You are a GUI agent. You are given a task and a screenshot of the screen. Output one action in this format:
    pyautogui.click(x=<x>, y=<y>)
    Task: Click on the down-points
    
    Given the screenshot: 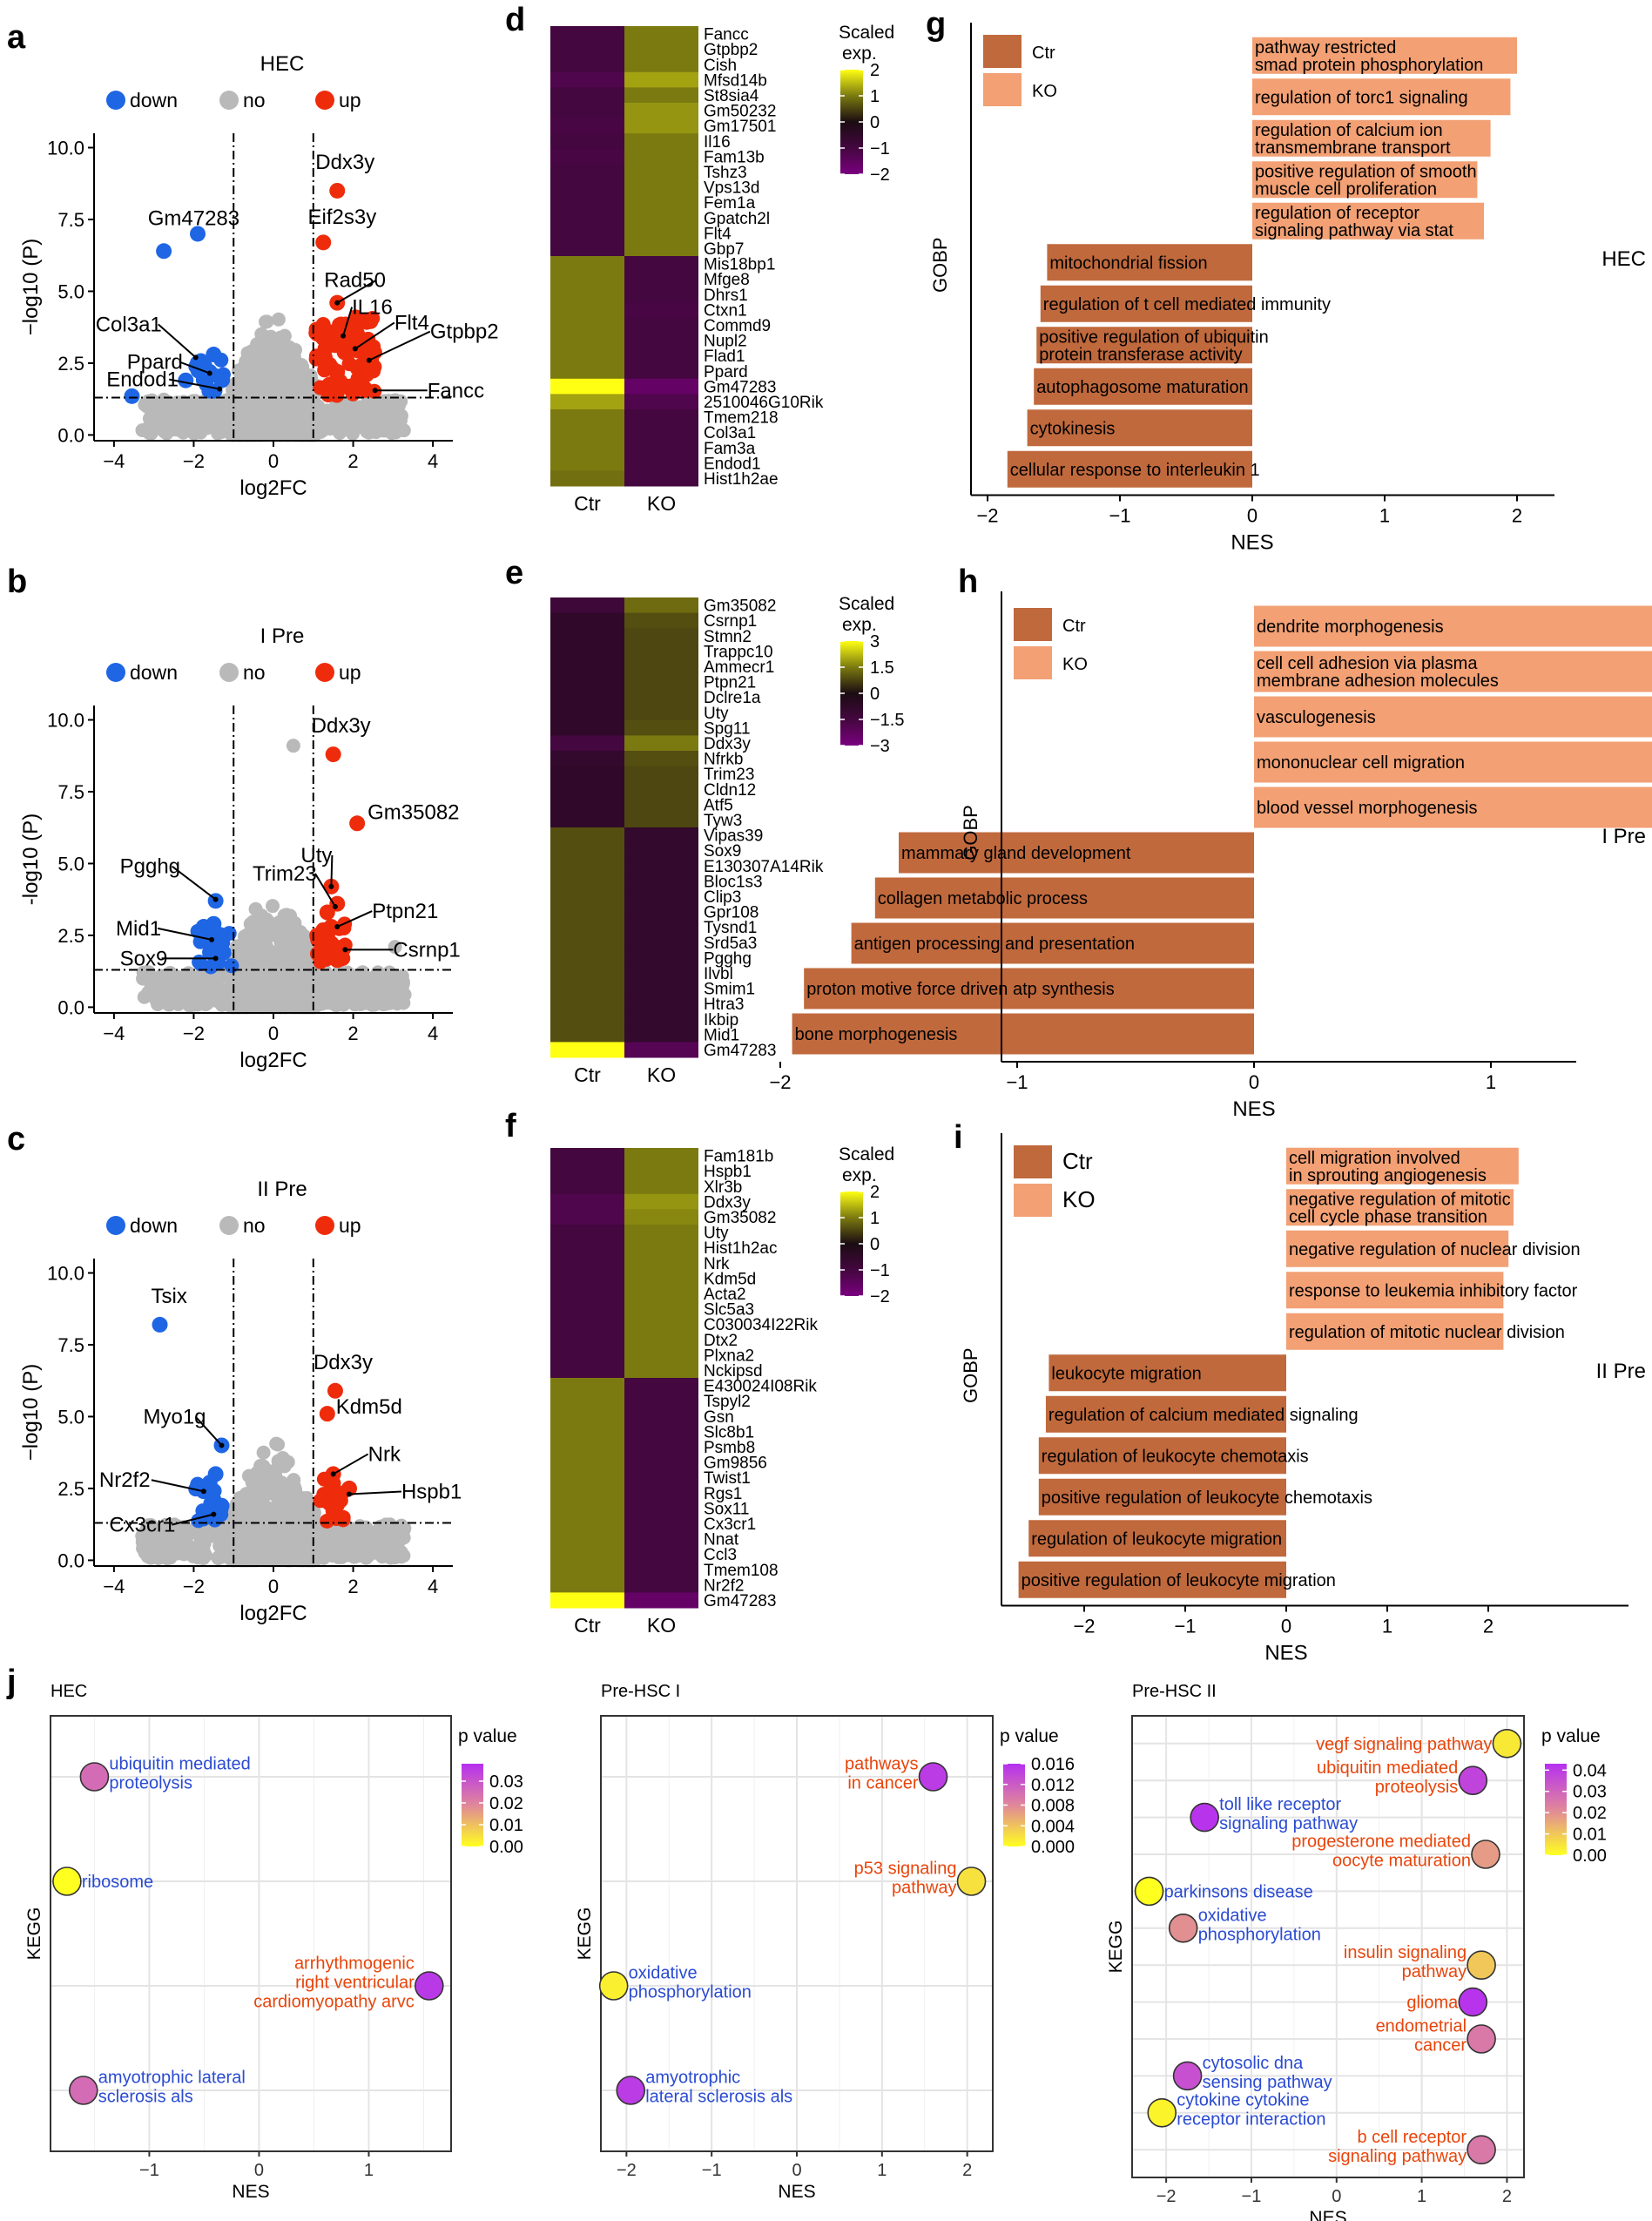 What is the action you would take?
    pyautogui.click(x=214, y=934)
    